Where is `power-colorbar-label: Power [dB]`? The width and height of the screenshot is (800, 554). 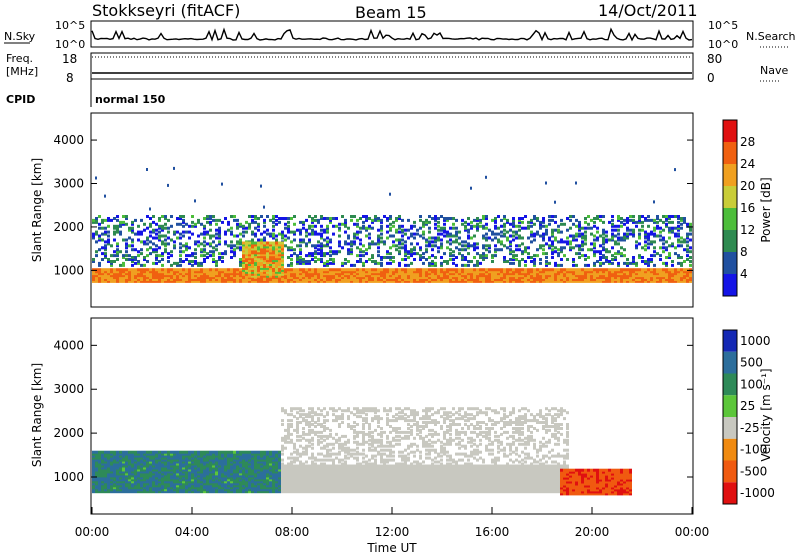 power-colorbar-label: Power [dB] is located at coordinates (766, 209).